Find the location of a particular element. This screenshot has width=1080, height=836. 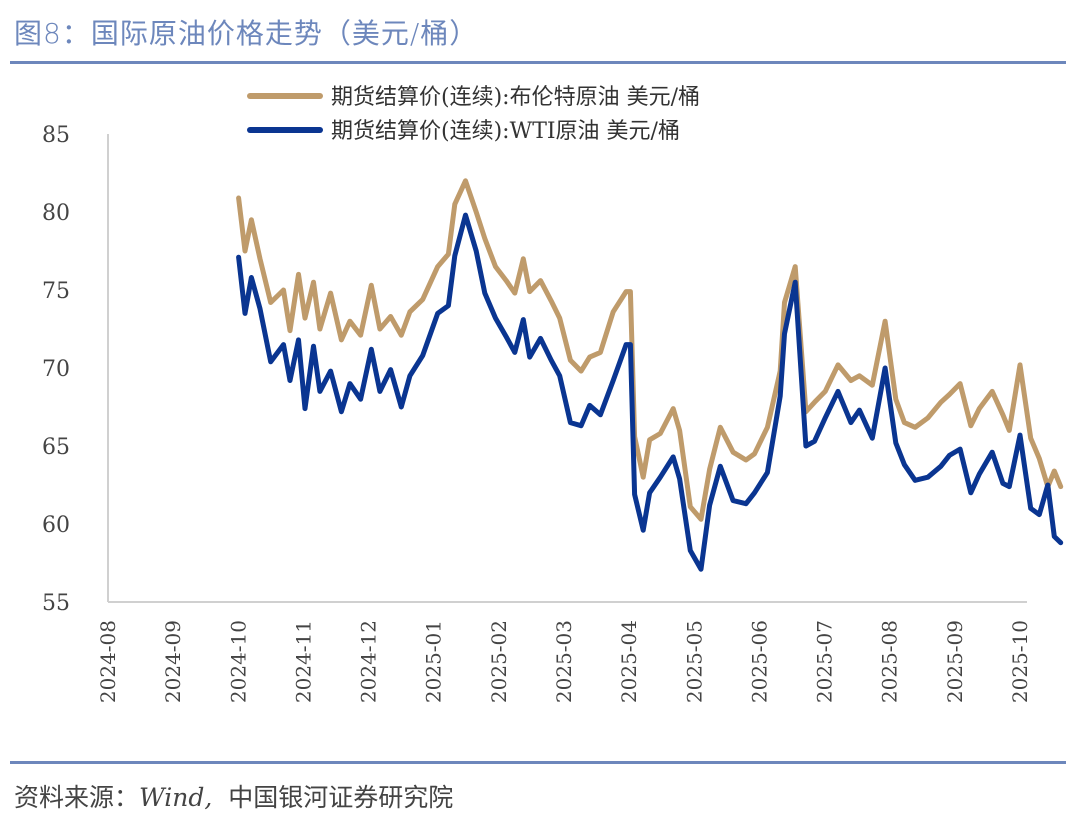

x-tick-label: 2025-07 is located at coordinates (825, 661).